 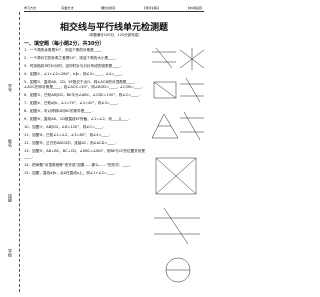 What do you see at coordinates (78, 119) in the screenshot?
I see `question: 9．如图⑥，直线AB、CD被直线EF所截，∠1=∠2，则____∥____．` at bounding box center [78, 119].